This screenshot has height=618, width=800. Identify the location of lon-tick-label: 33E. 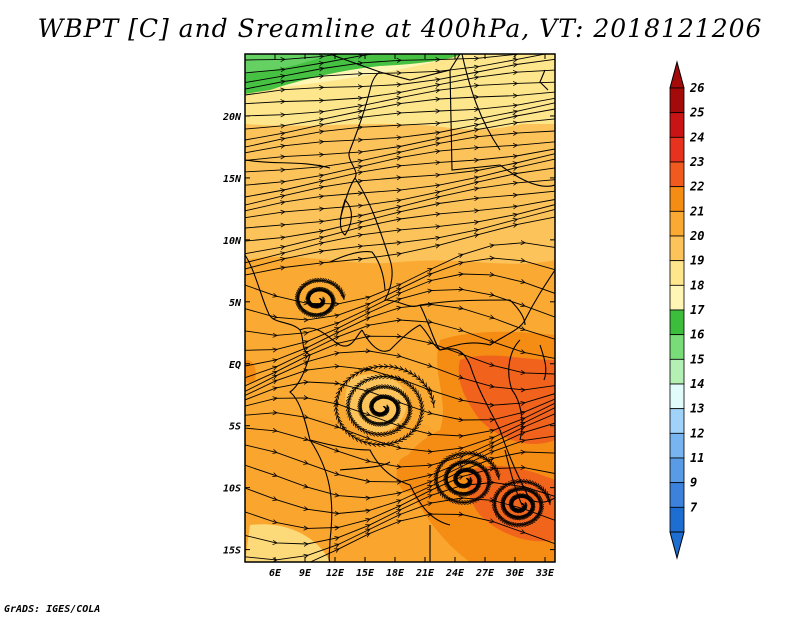
(545, 573).